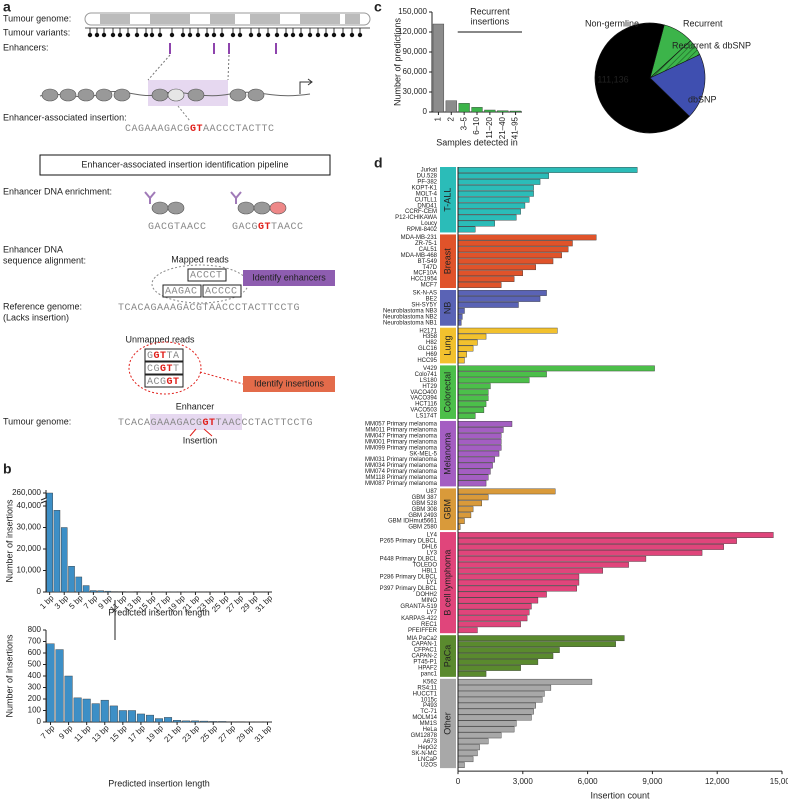 The height and width of the screenshot is (804, 788). Describe the element at coordinates (37, 421) in the screenshot. I see `label: Tumour genome:` at that location.